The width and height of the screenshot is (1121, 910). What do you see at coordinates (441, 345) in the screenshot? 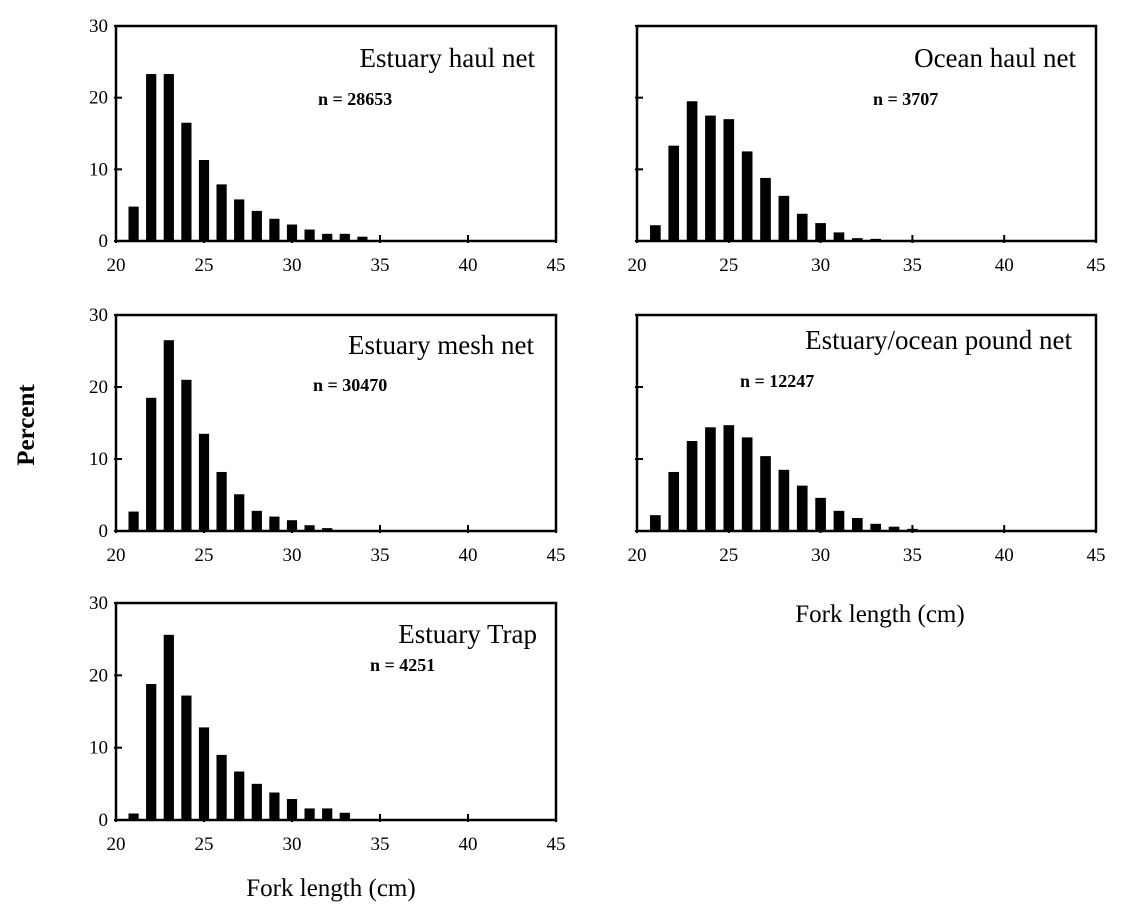
I see `panel-title: Estuary mesh net` at bounding box center [441, 345].